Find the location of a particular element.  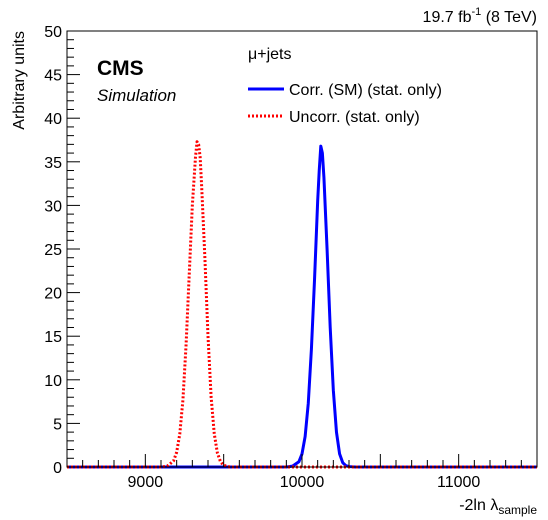

y-tick-label: 45 is located at coordinates (53, 76).